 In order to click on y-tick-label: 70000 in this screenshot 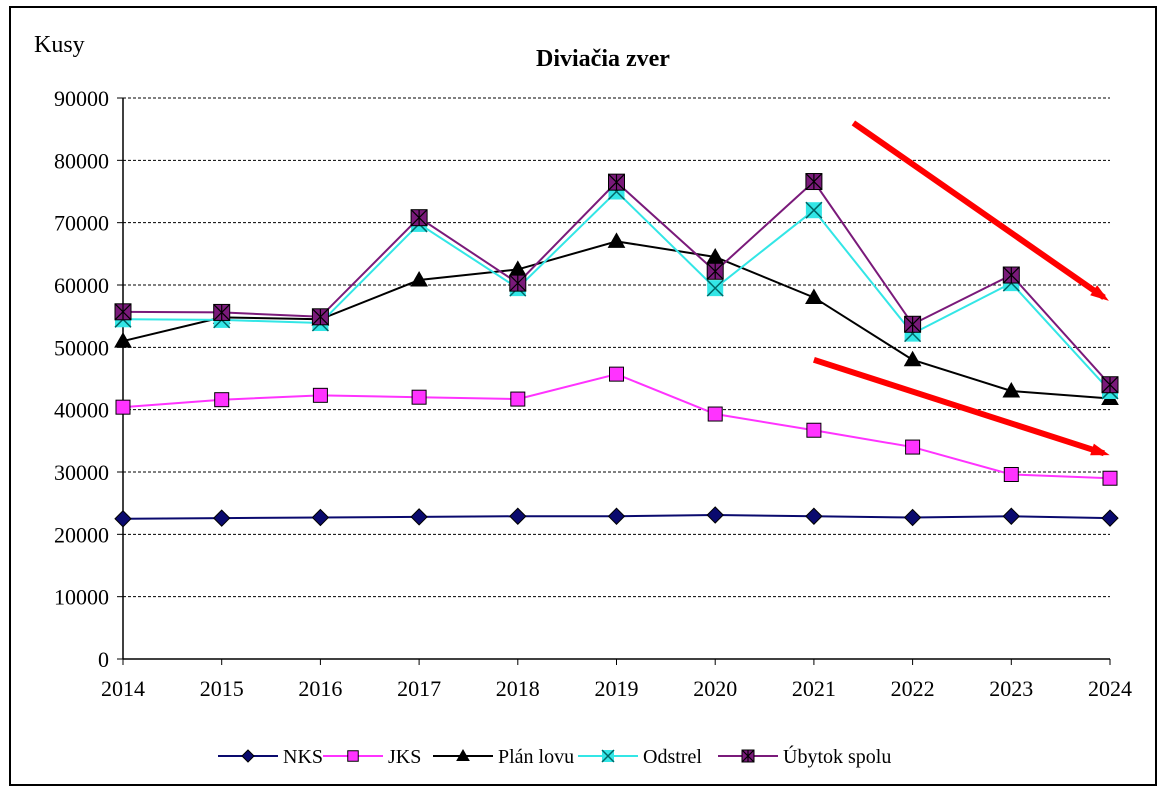, I will do `click(81, 223)`.